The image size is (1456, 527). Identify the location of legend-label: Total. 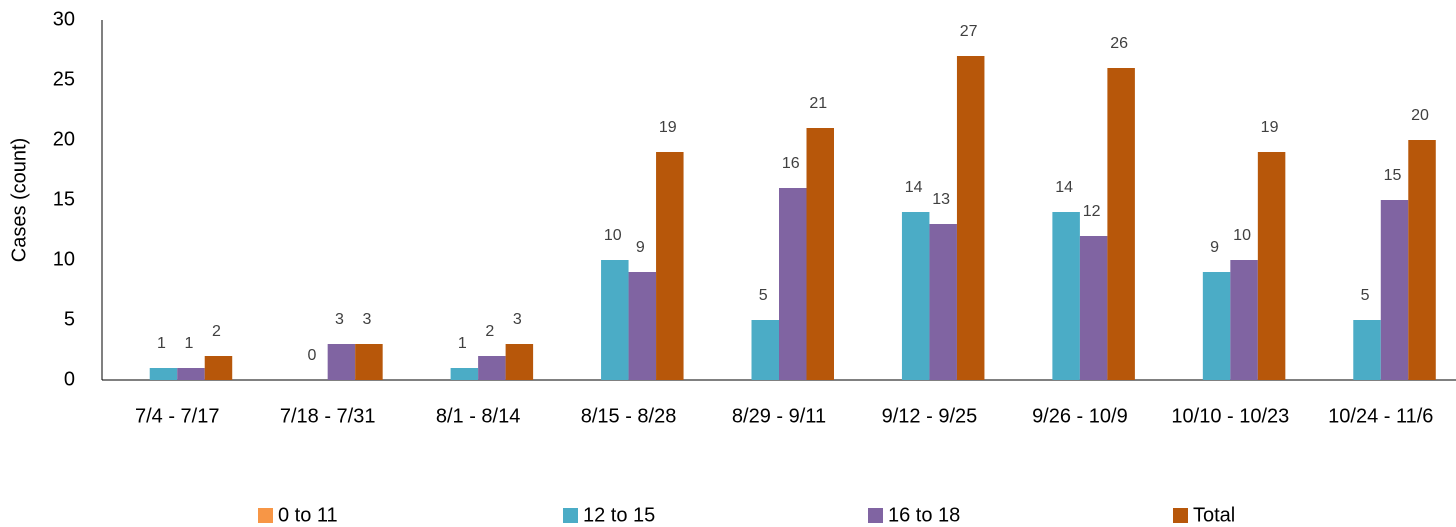
(1214, 515).